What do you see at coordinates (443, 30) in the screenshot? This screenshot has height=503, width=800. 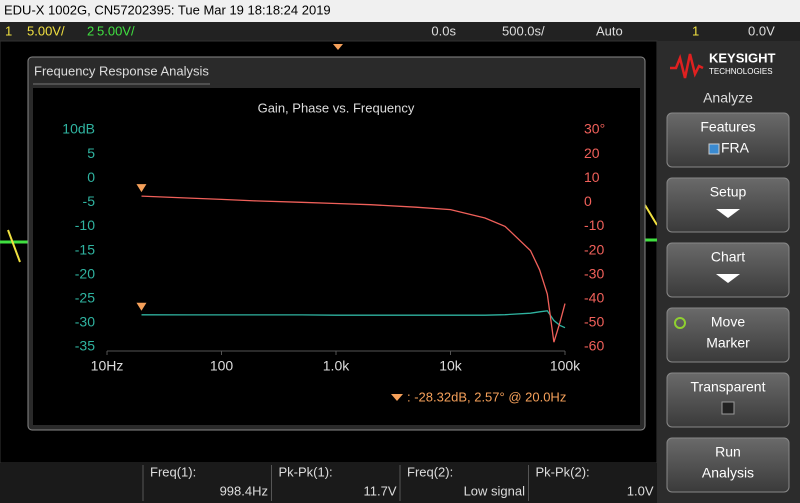 I see `delay: 0.0s` at bounding box center [443, 30].